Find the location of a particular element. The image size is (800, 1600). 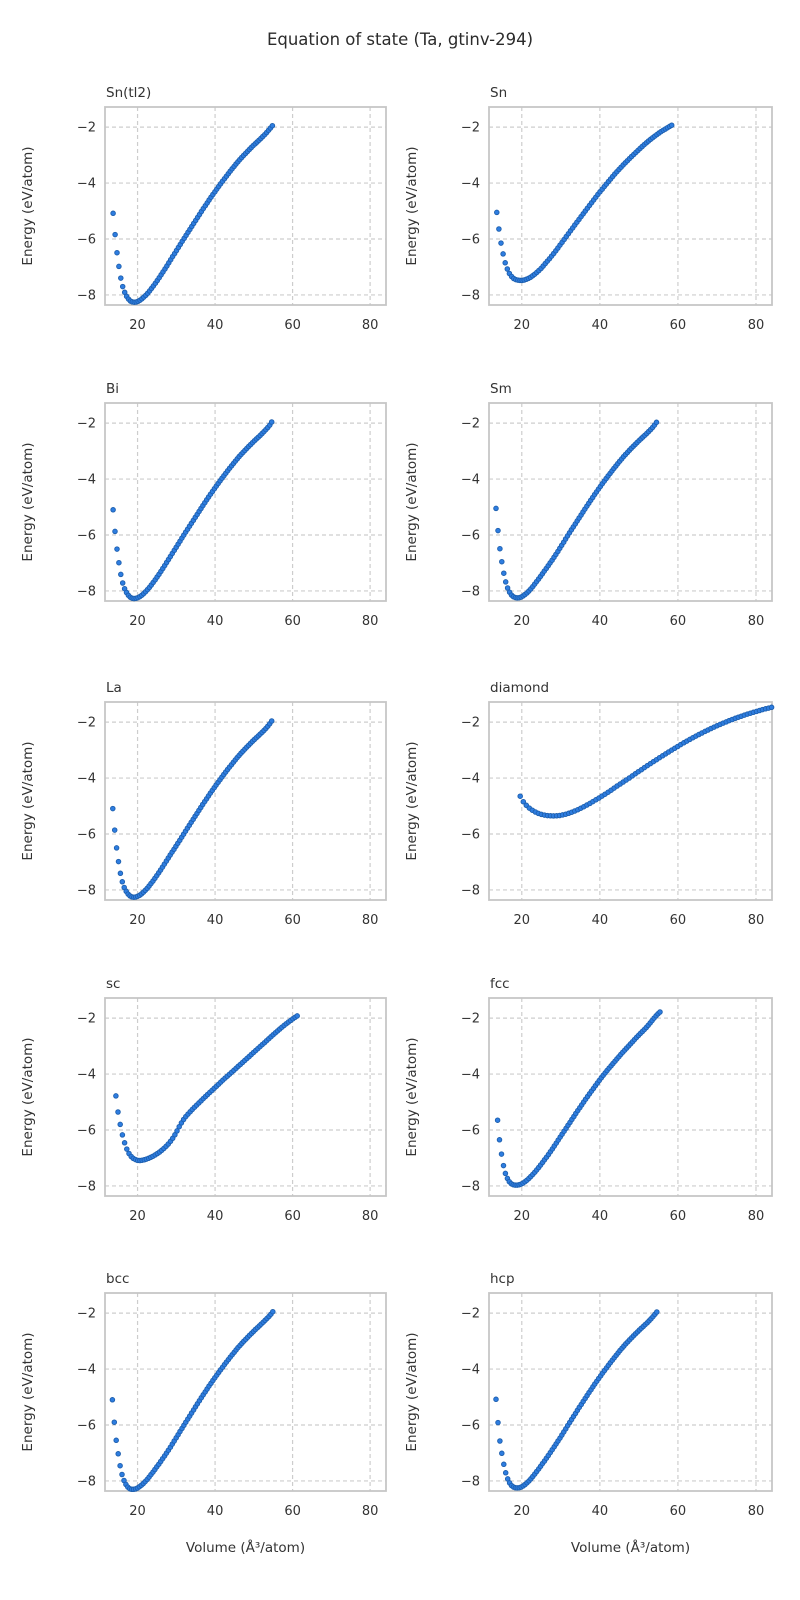

subplot-title: Sm is located at coordinates (501, 389).